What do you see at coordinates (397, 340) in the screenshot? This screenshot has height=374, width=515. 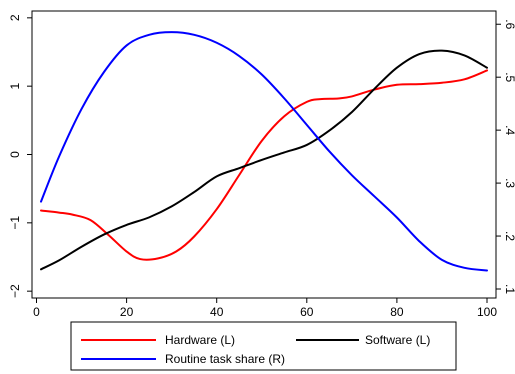 I see `legend-label-software: Software (L)` at bounding box center [397, 340].